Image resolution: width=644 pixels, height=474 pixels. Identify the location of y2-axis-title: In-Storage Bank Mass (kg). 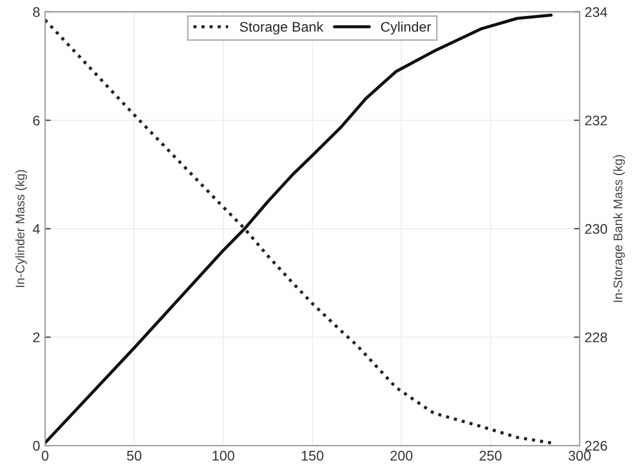
(619, 228).